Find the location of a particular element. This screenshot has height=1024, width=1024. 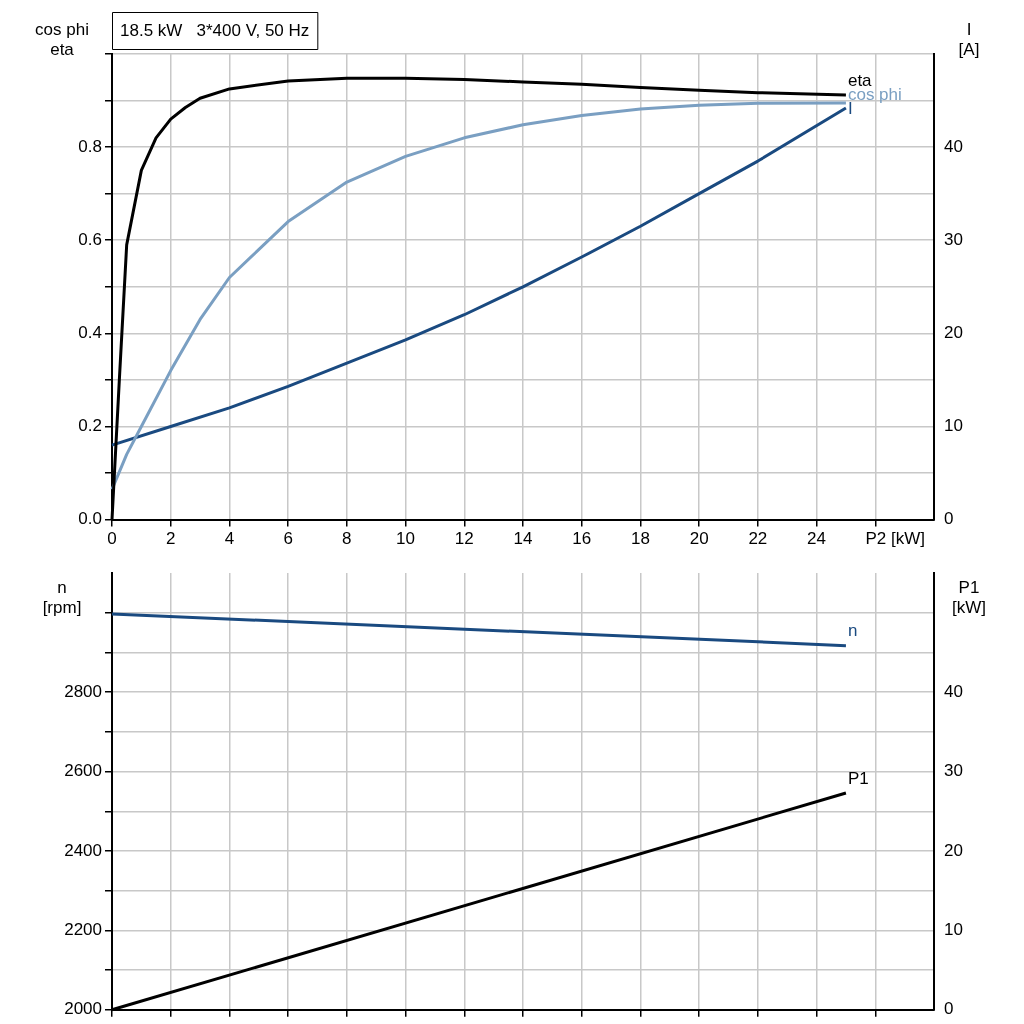

x-tick-label: 22 is located at coordinates (758, 539).